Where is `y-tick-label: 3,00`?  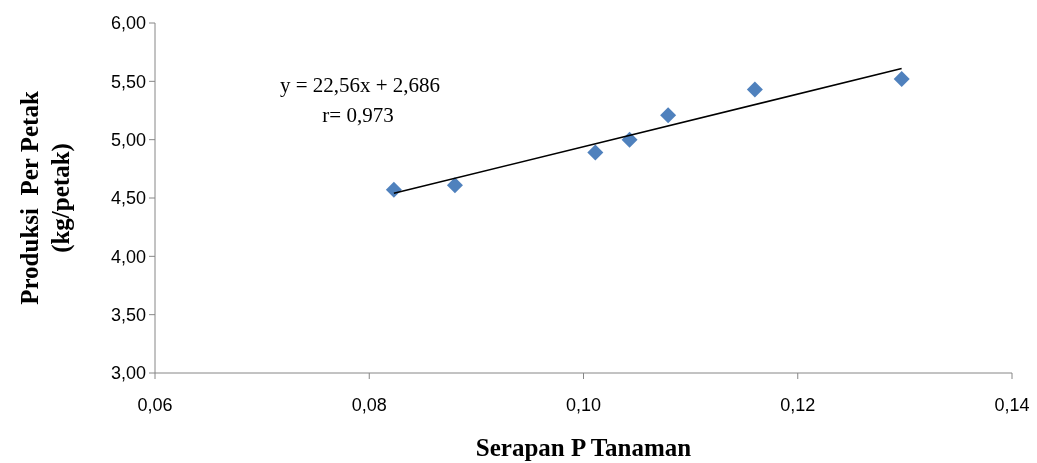 y-tick-label: 3,00 is located at coordinates (128, 373).